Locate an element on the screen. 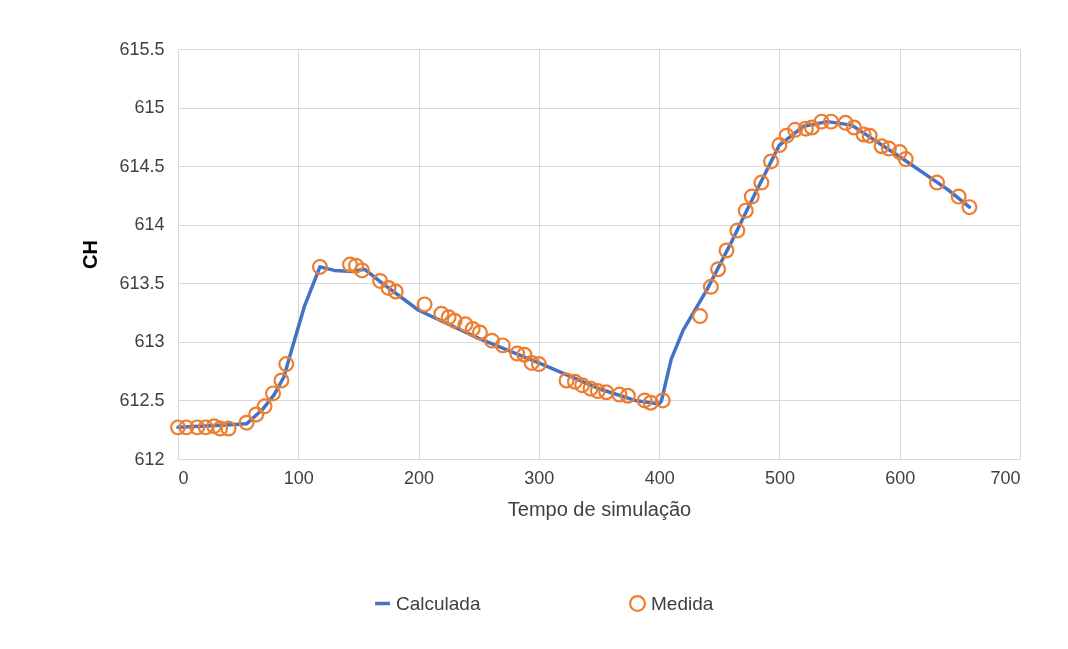 The width and height of the screenshot is (1068, 649). x-axis-title: Tempo de simulação is located at coordinates (599, 508).